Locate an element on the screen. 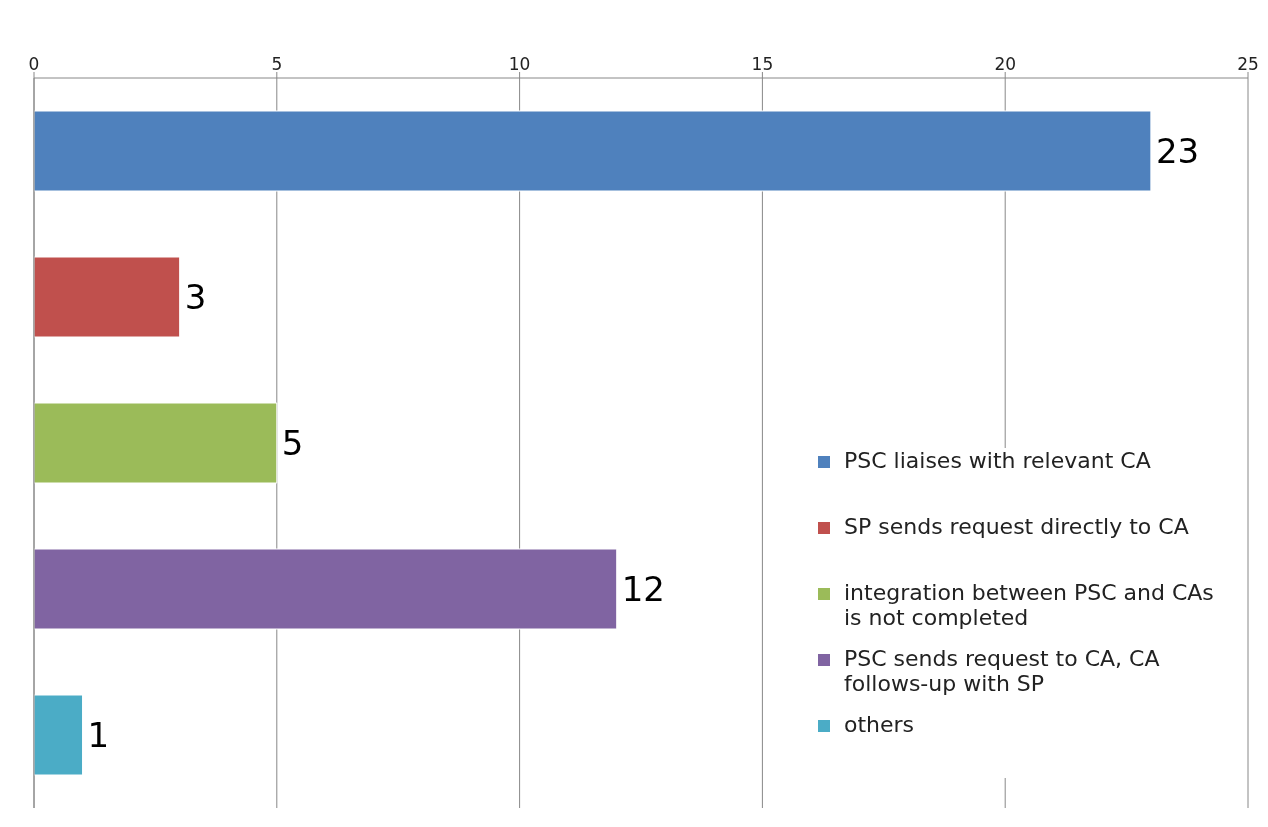  data-label: 23 is located at coordinates (1177, 151).